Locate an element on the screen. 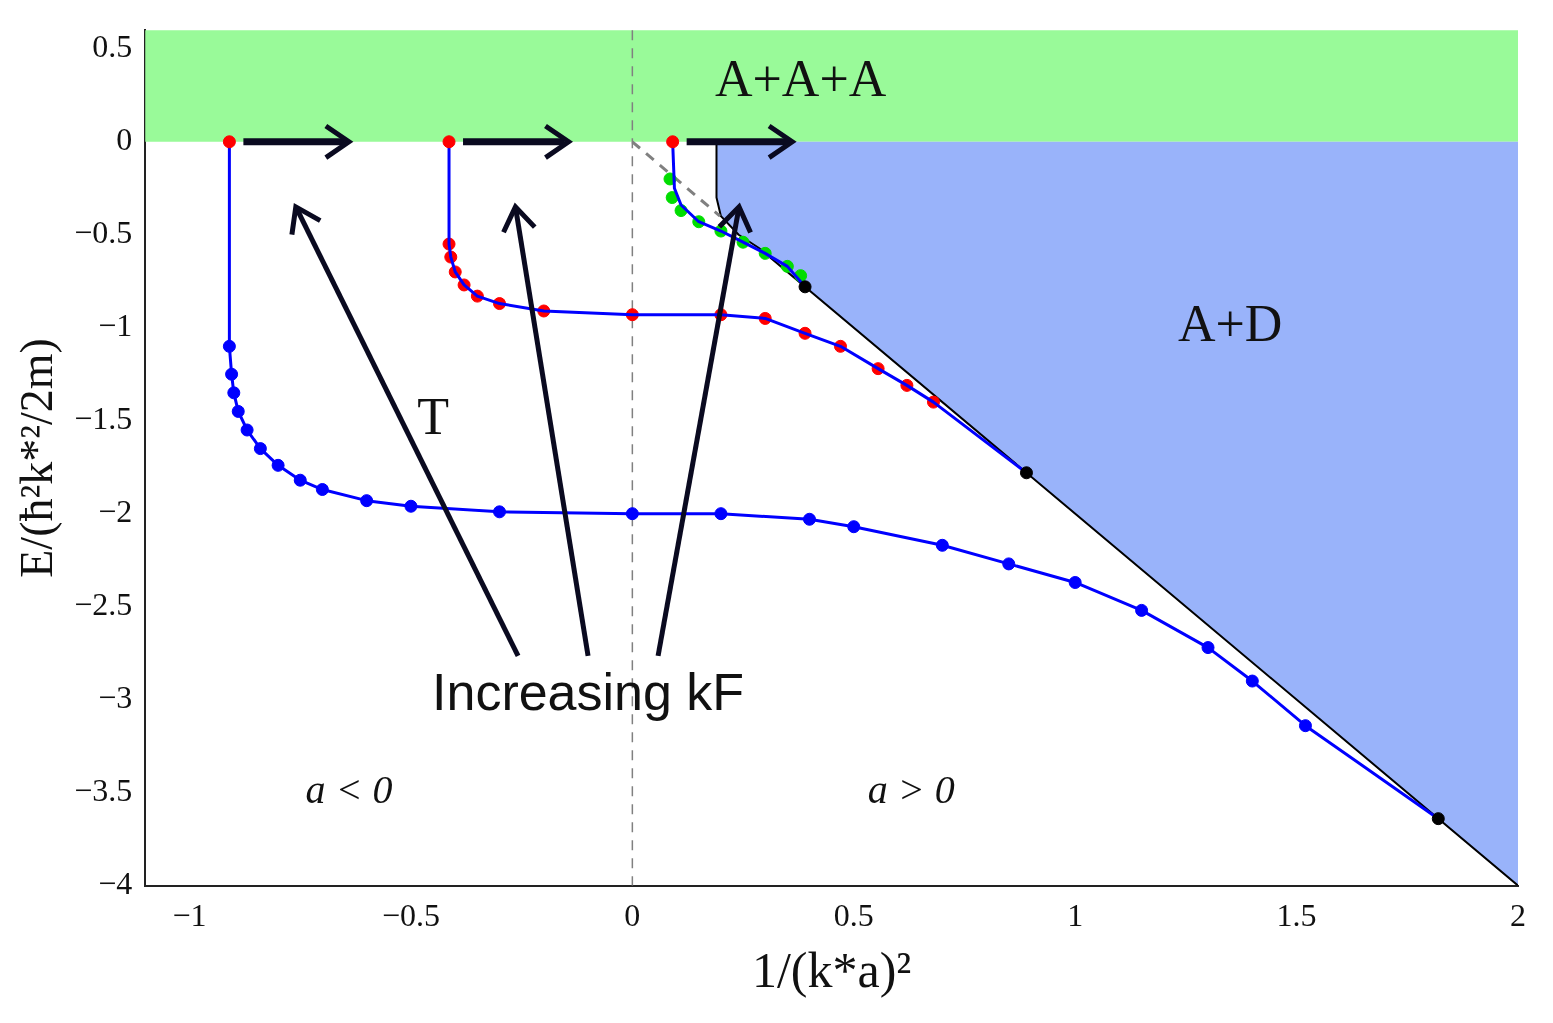 This screenshot has width=1553, height=1023. x-tick-label: 0.5 is located at coordinates (853, 915).